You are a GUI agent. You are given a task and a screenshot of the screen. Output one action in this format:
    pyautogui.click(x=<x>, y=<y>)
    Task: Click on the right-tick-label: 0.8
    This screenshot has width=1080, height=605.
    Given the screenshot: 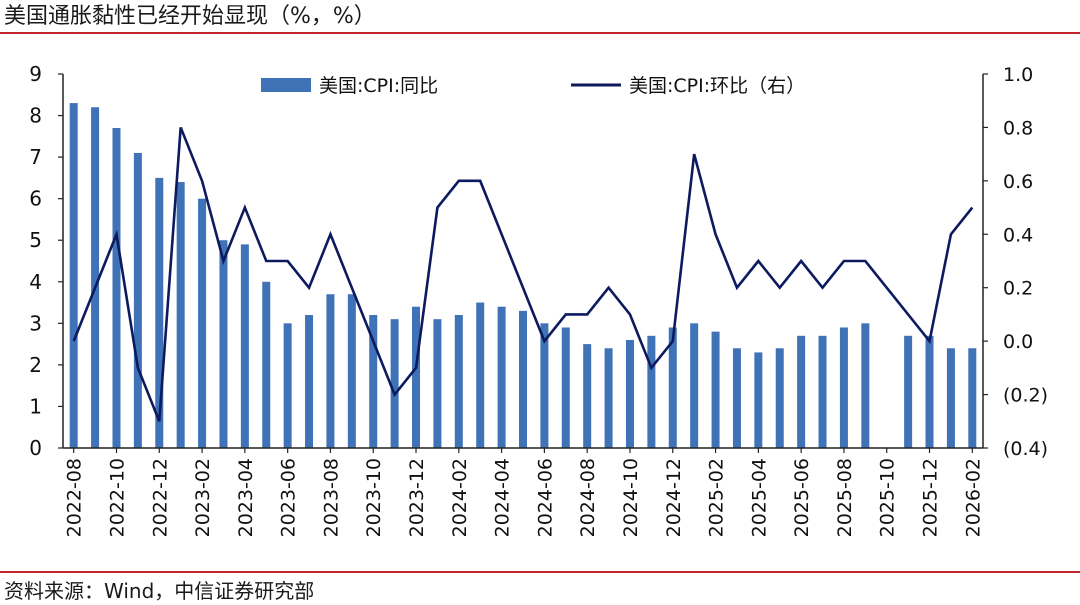 What is the action you would take?
    pyautogui.click(x=1018, y=128)
    